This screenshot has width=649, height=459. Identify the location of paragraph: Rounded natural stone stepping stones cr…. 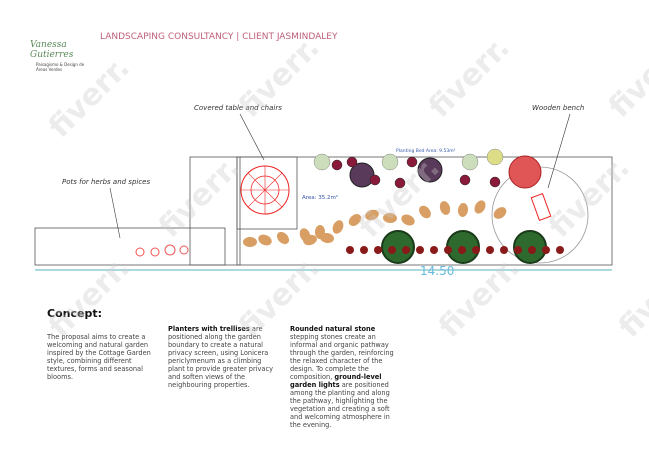
(342, 377).